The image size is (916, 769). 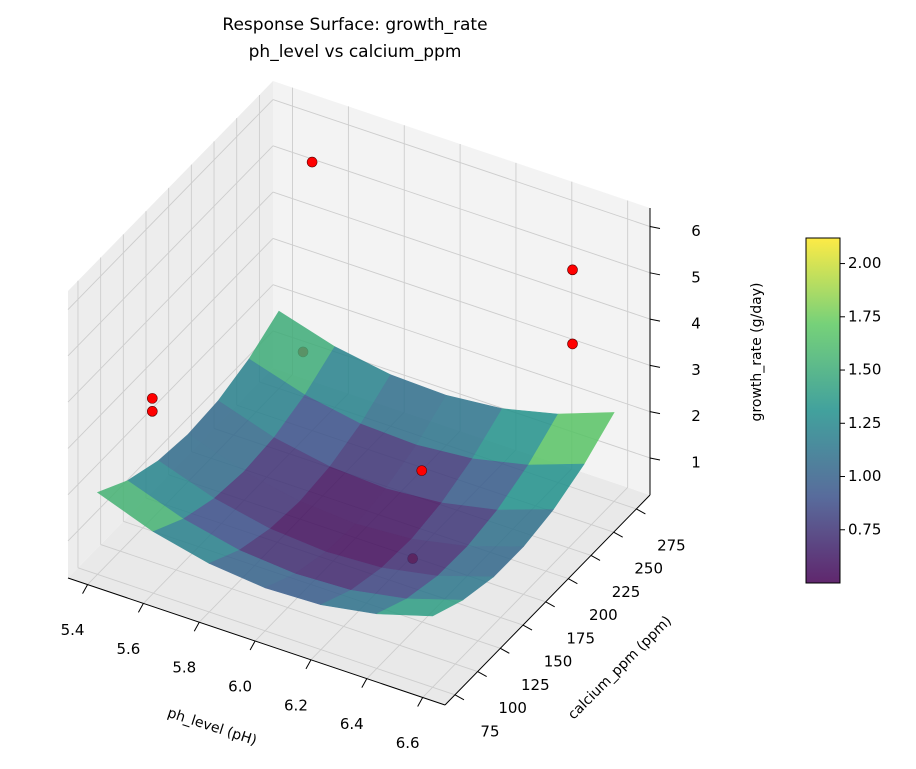 I want to click on x-tick-label: 5.4, so click(x=73, y=630).